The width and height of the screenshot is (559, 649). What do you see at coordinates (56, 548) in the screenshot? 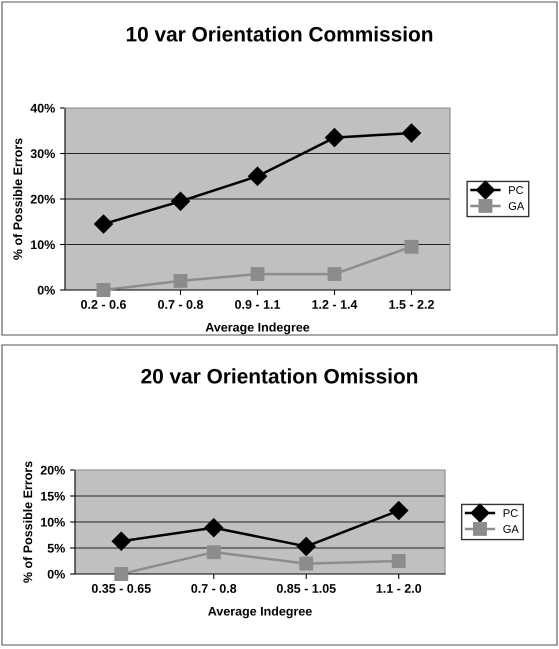
I see `y-tick-label: 5%` at bounding box center [56, 548].